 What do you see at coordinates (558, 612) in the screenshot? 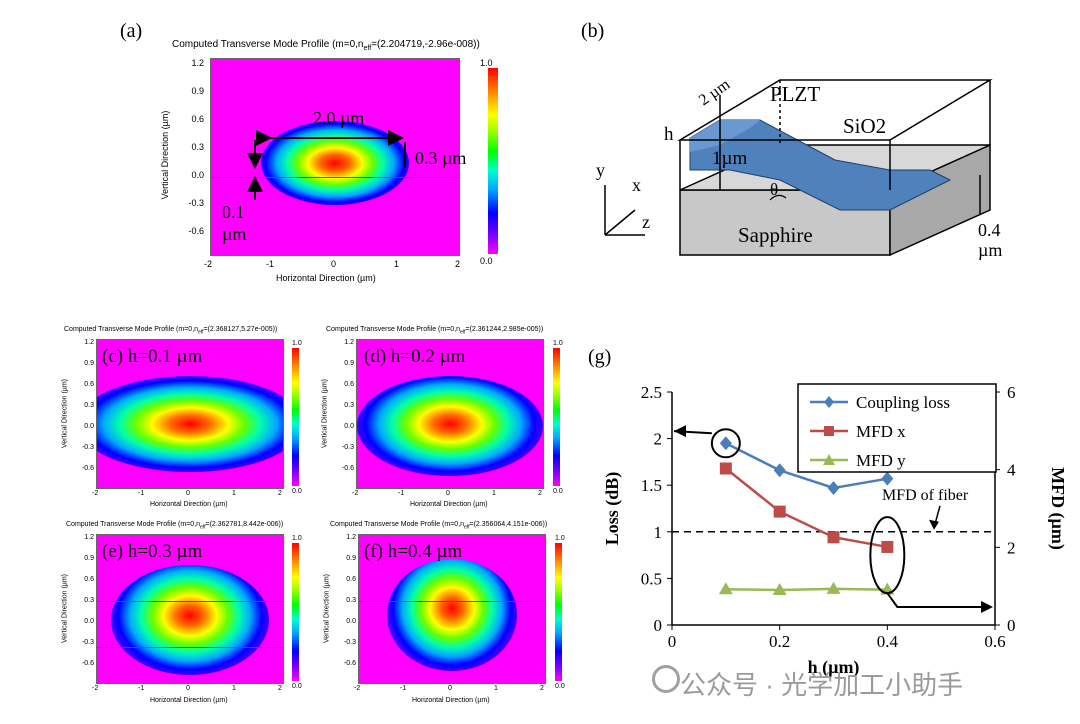
I see `panel-f-colorbar` at bounding box center [558, 612].